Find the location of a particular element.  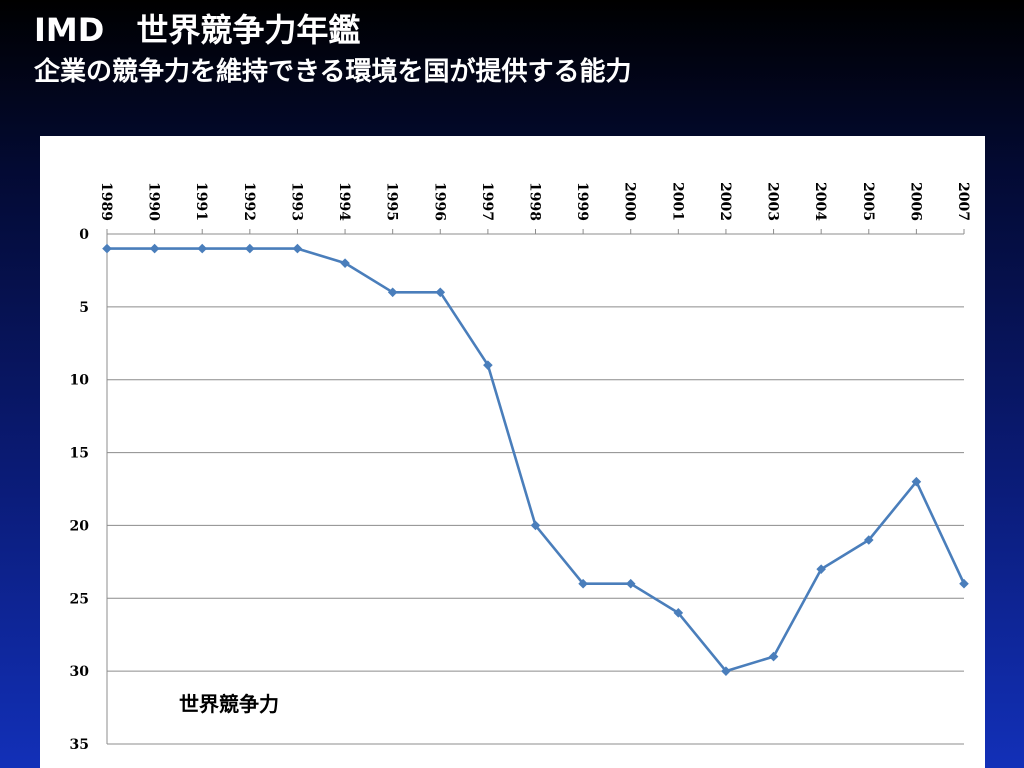

y-tick-label: 25 is located at coordinates (79, 599).